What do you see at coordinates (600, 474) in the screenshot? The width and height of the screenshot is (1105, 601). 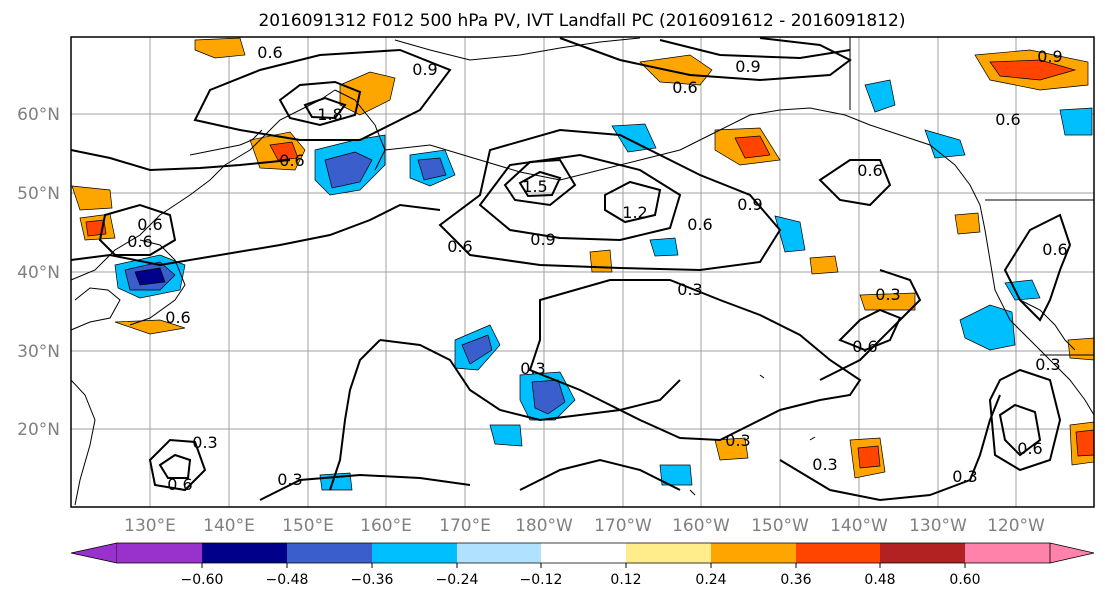 I see `contour-east-south` at bounding box center [600, 474].